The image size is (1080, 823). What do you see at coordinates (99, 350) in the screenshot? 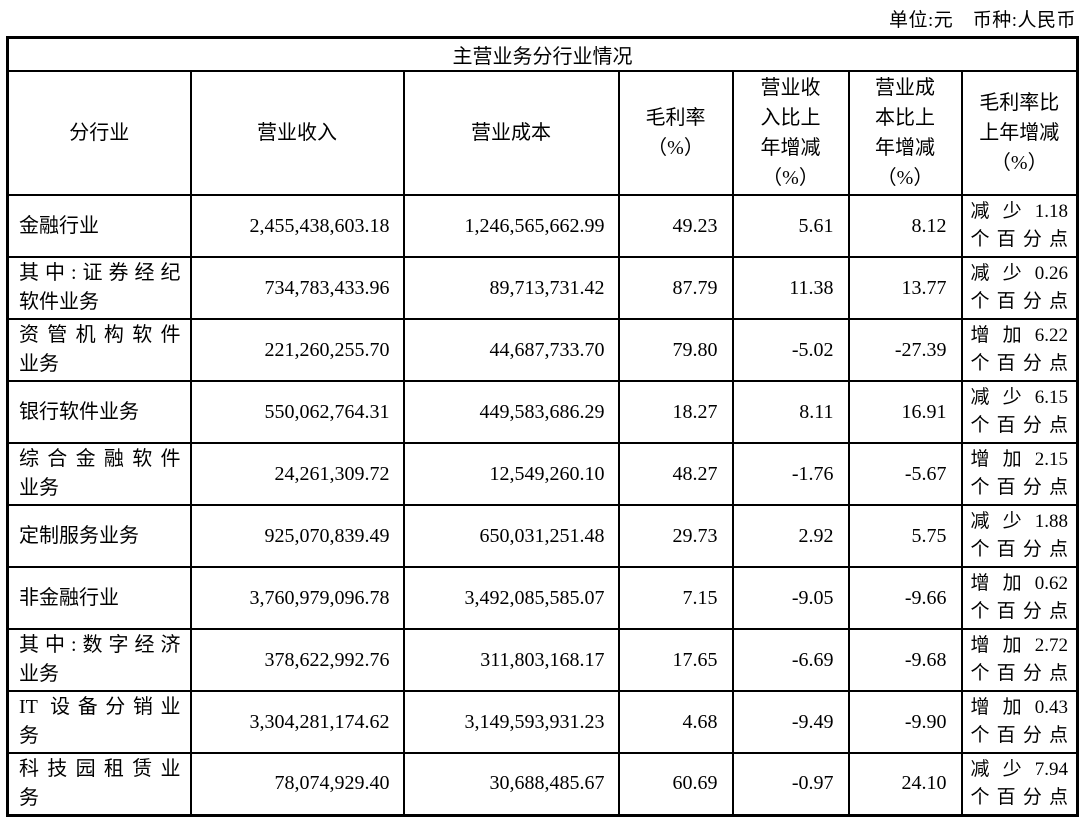
I see `cell-industry: 资管机构软件 业务` at bounding box center [99, 350].